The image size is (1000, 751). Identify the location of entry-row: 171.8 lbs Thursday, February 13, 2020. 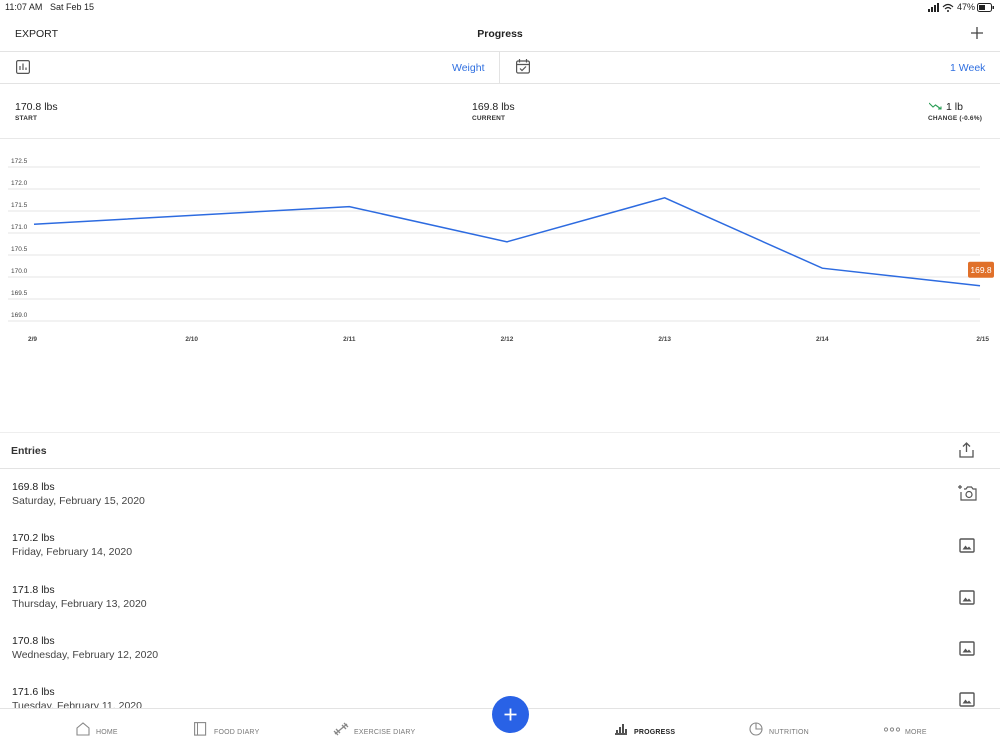
(500, 595).